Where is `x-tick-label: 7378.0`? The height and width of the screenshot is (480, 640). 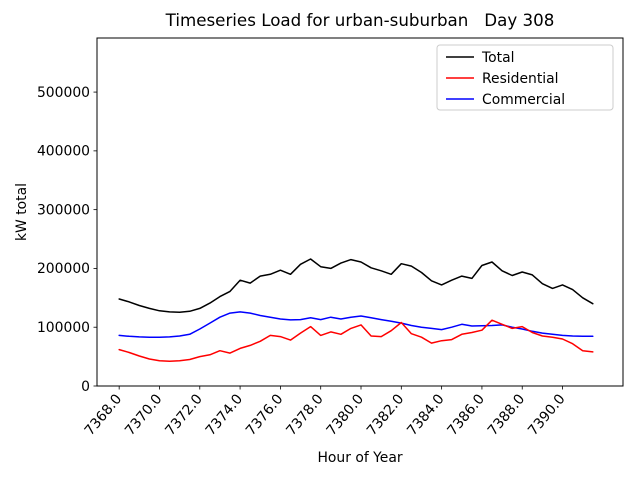
x-tick-label: 7378.0 is located at coordinates (305, 415).